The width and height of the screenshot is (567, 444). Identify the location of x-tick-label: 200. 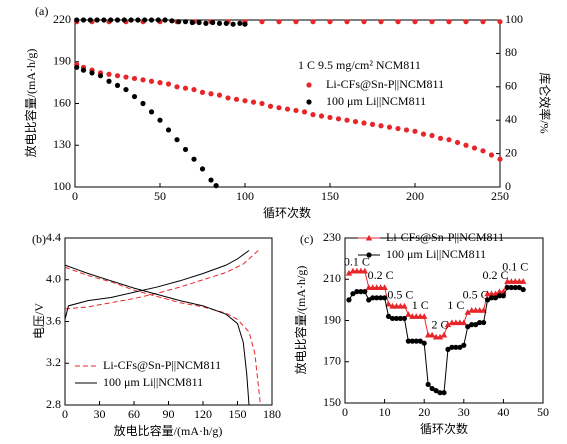
(415, 196).